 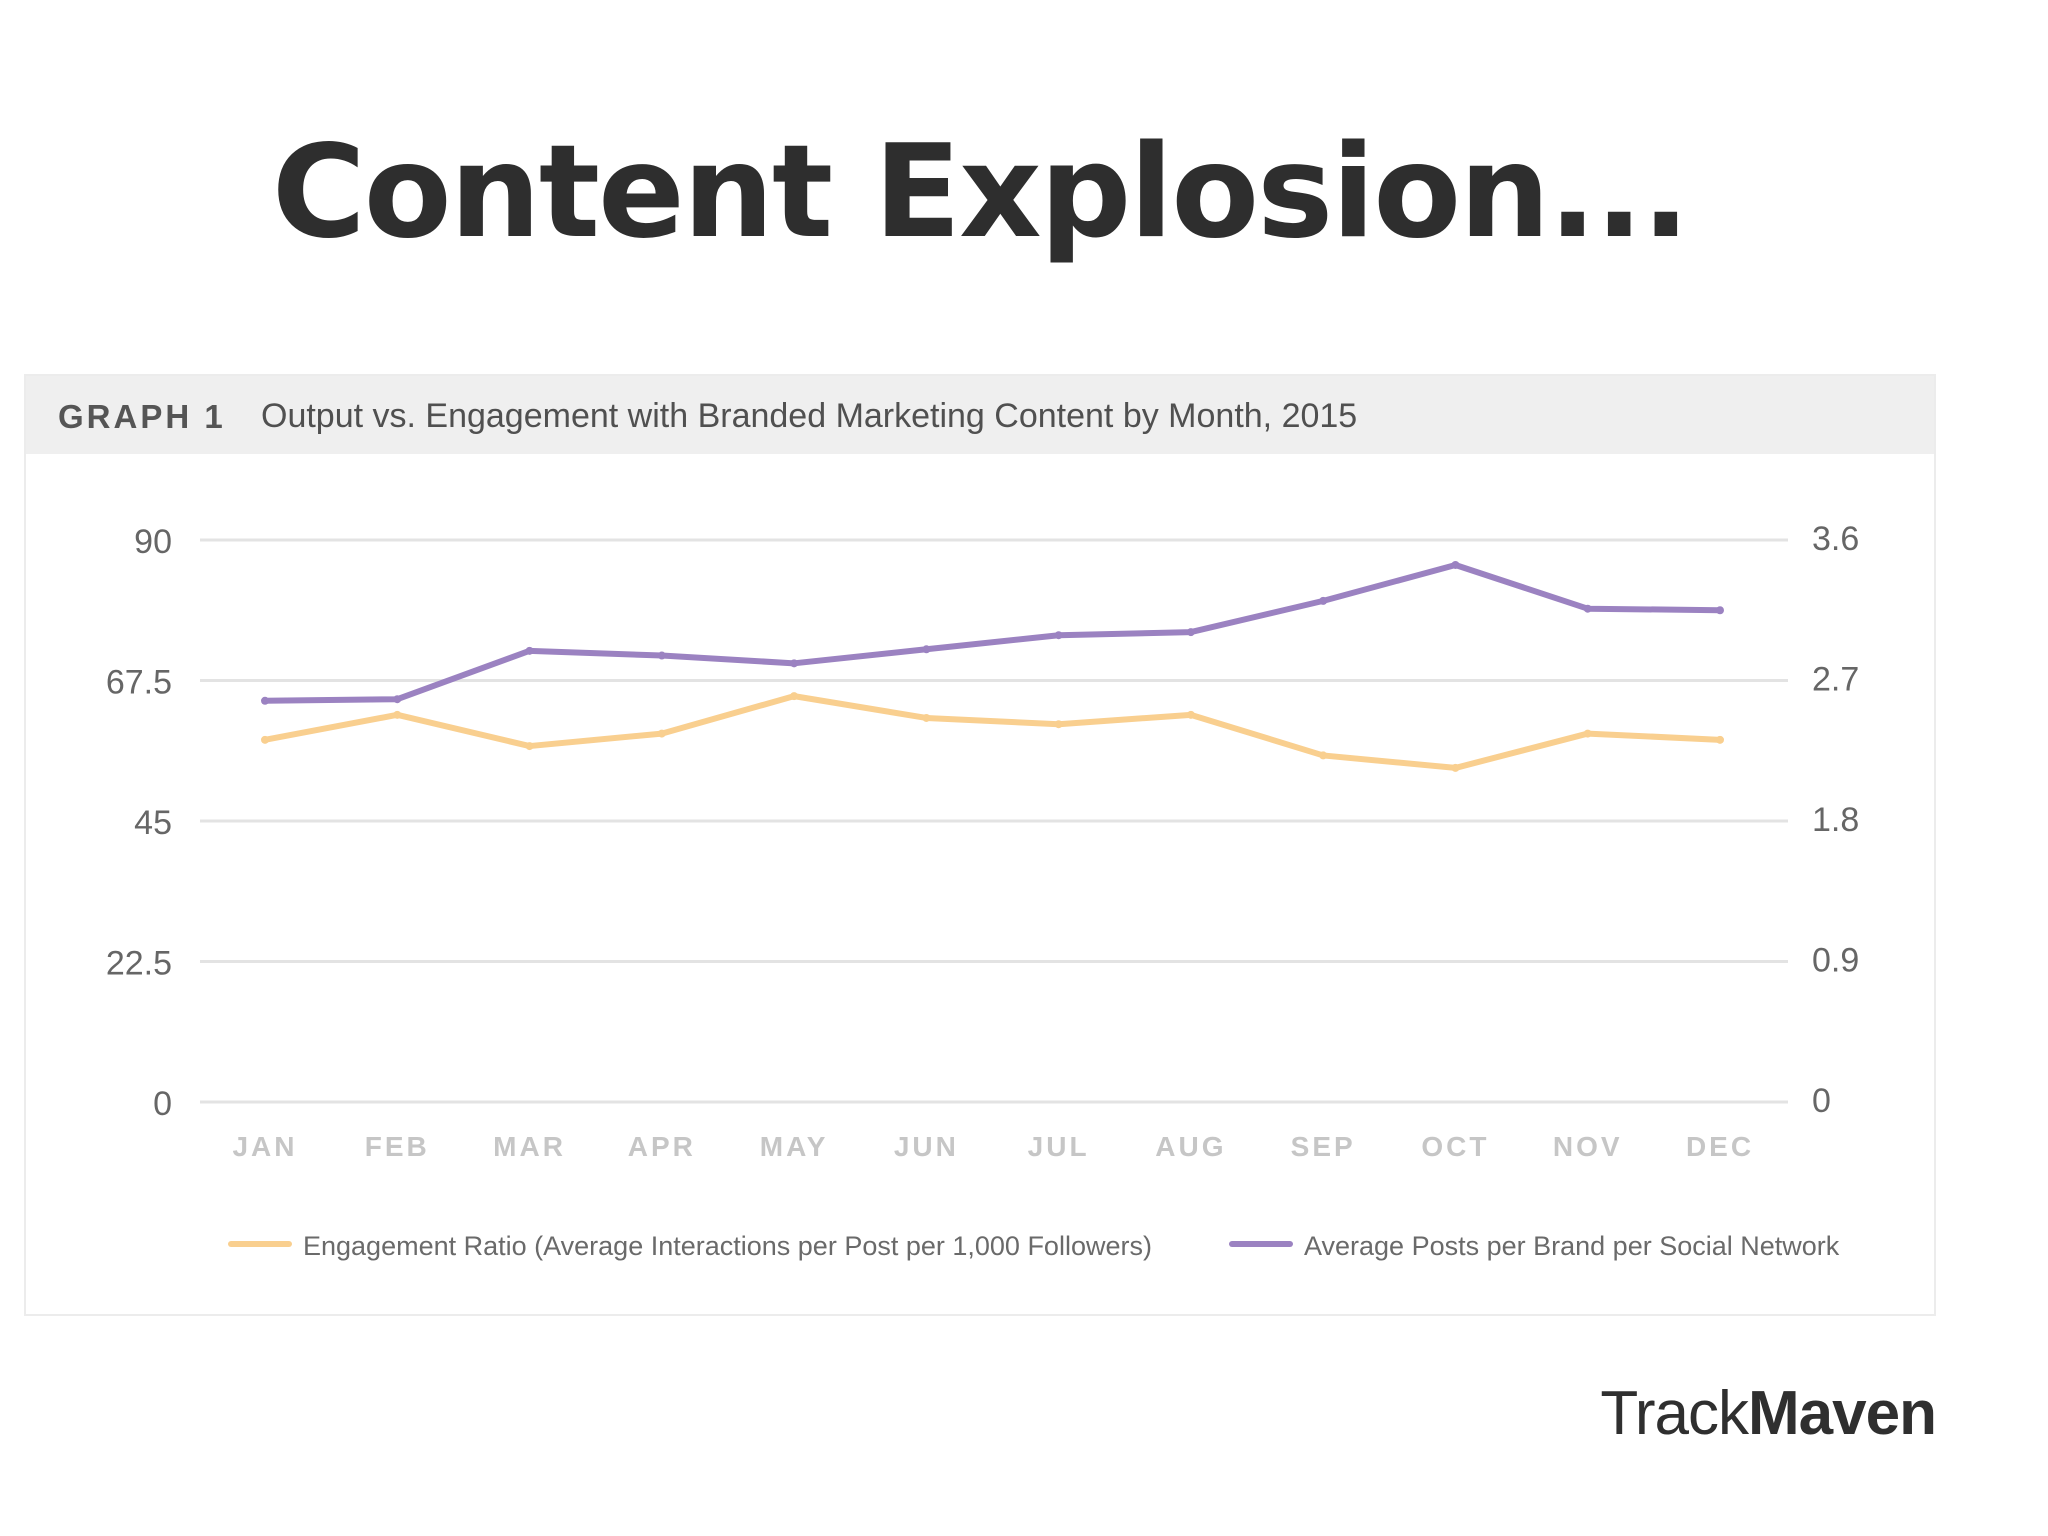 I want to click on logo-text-bold: Maven, so click(x=1842, y=1413).